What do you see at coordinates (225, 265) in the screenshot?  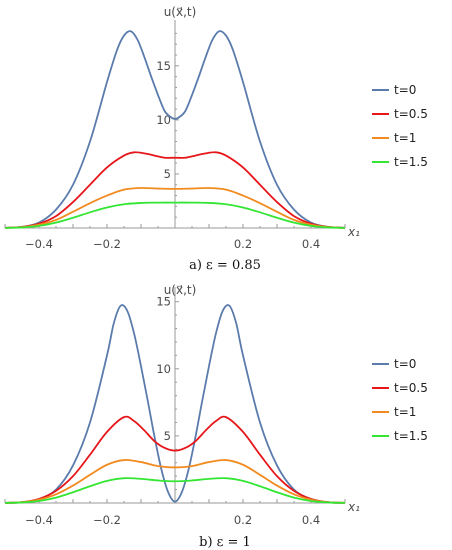 I see `chart-caption: a) ε = 0.85` at bounding box center [225, 265].